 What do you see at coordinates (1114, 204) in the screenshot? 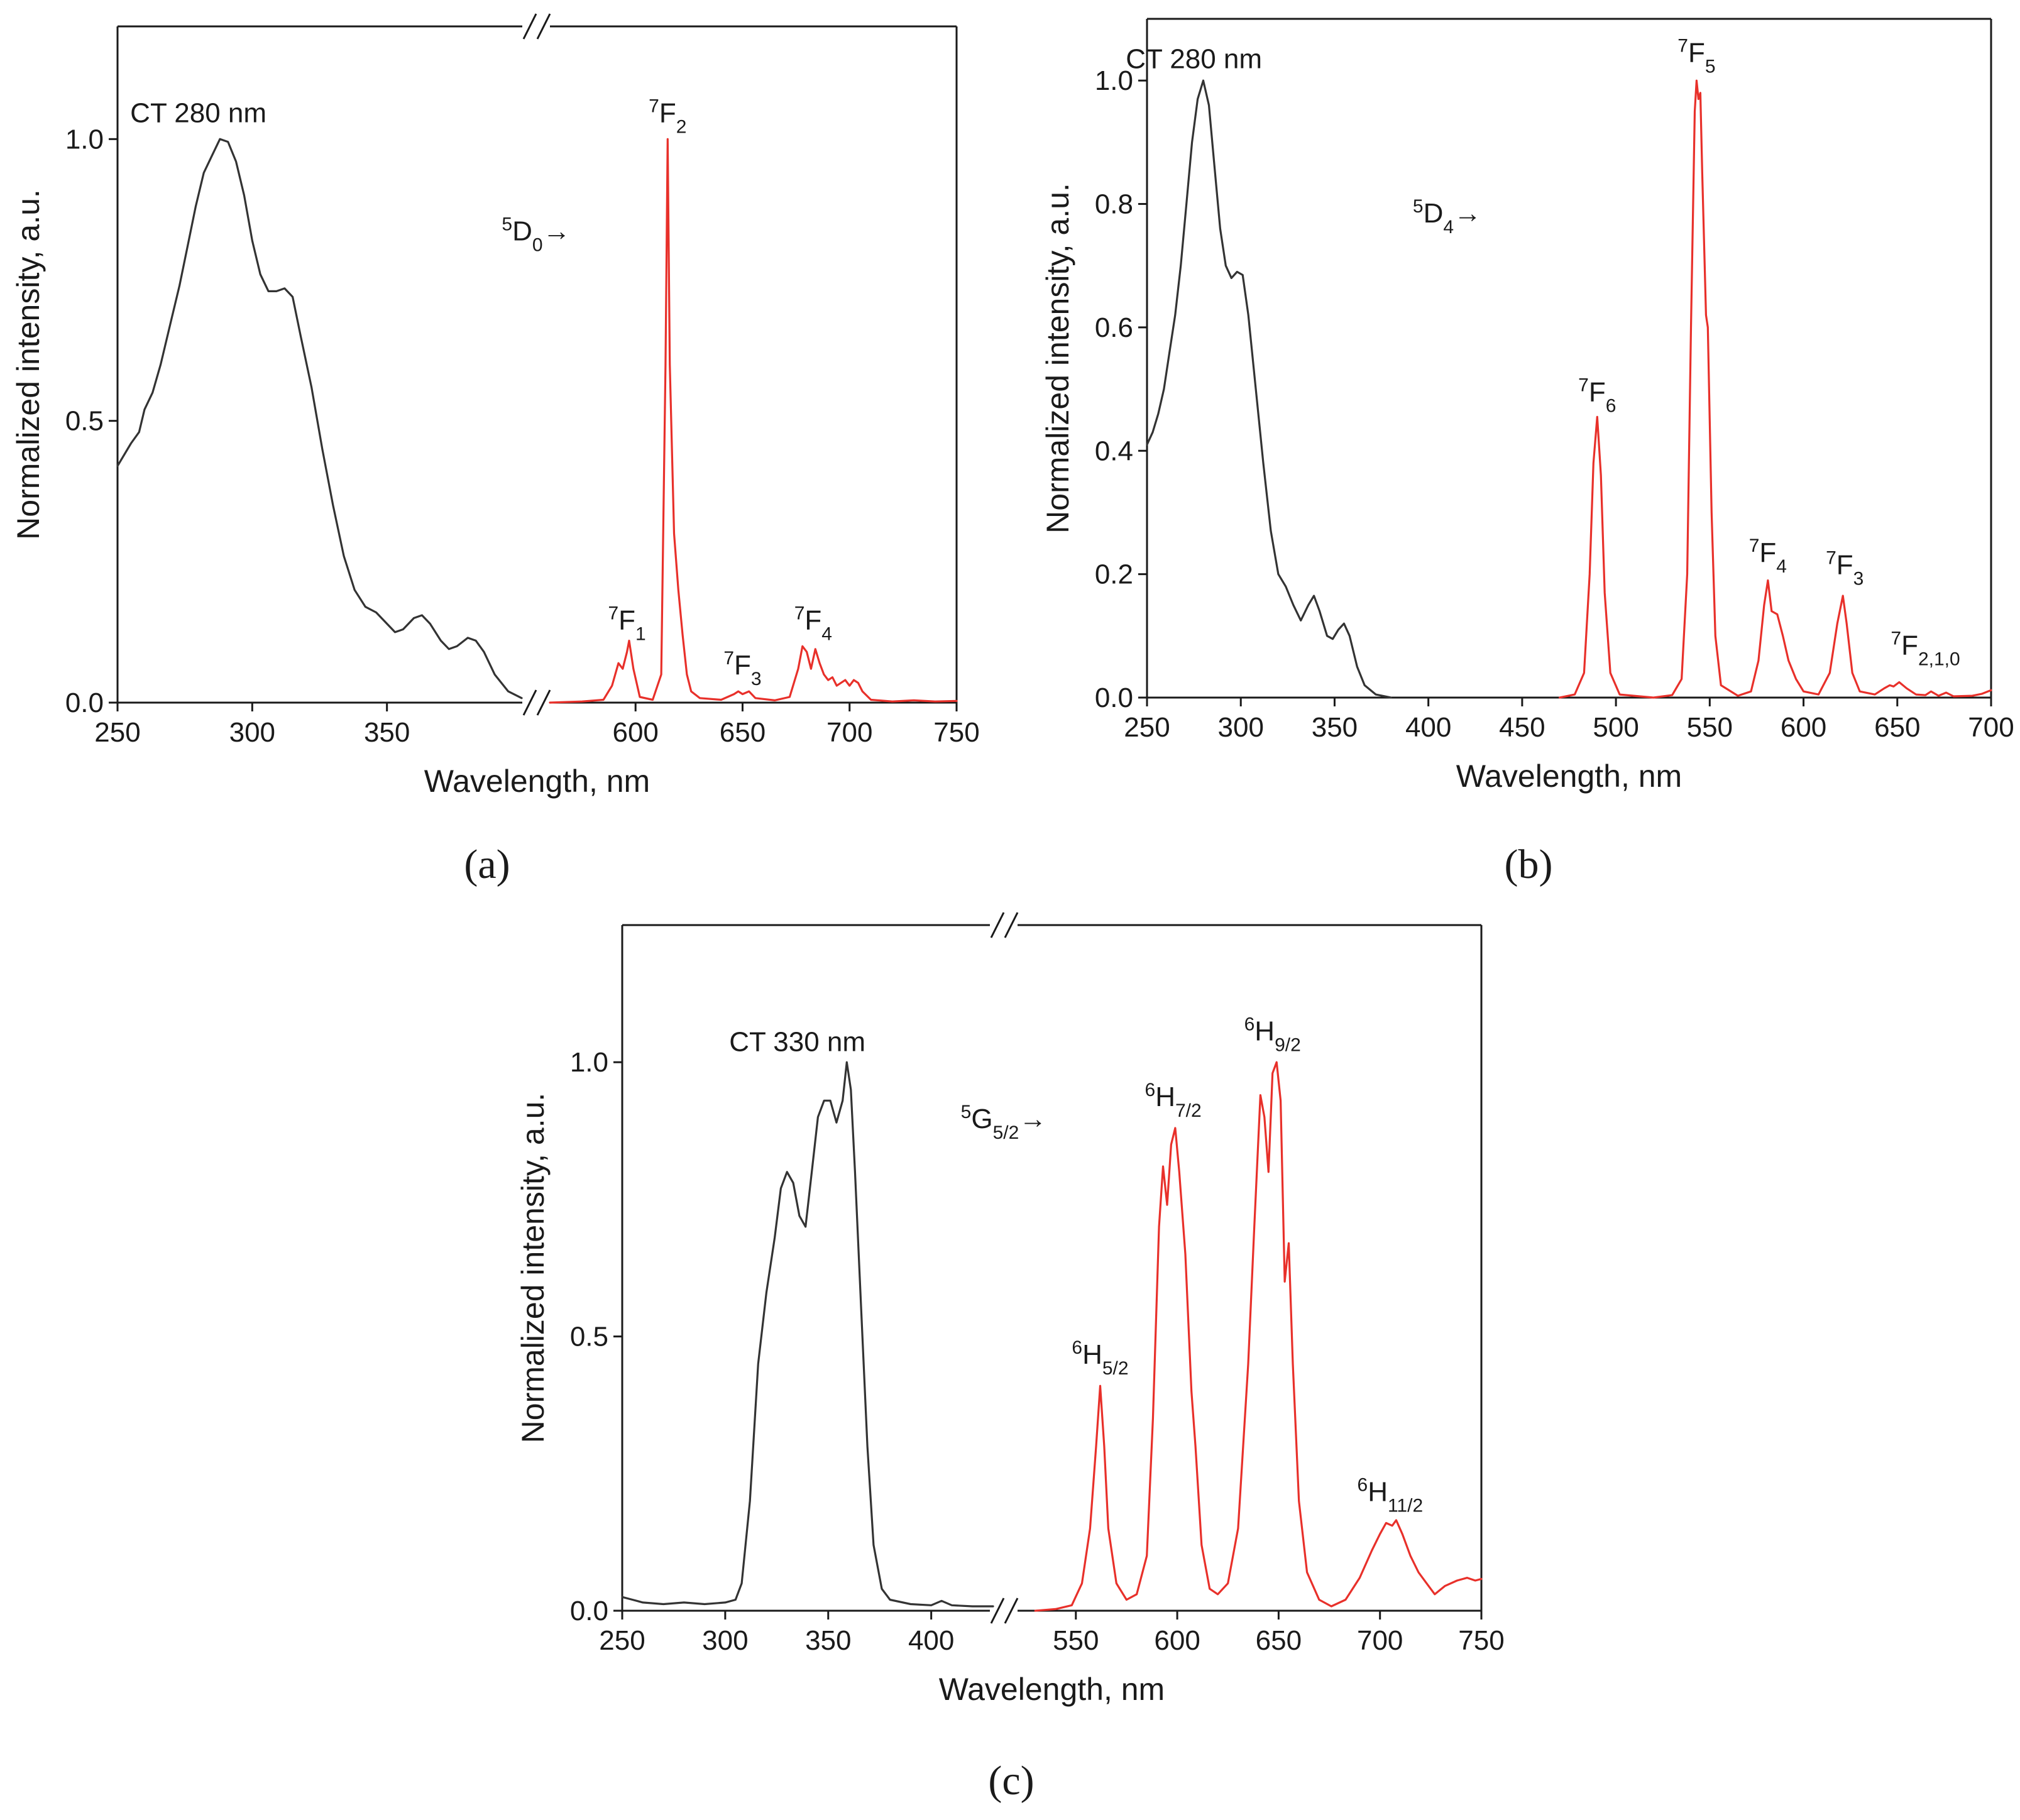
I see `y-tick-label: 0.8` at bounding box center [1114, 204].